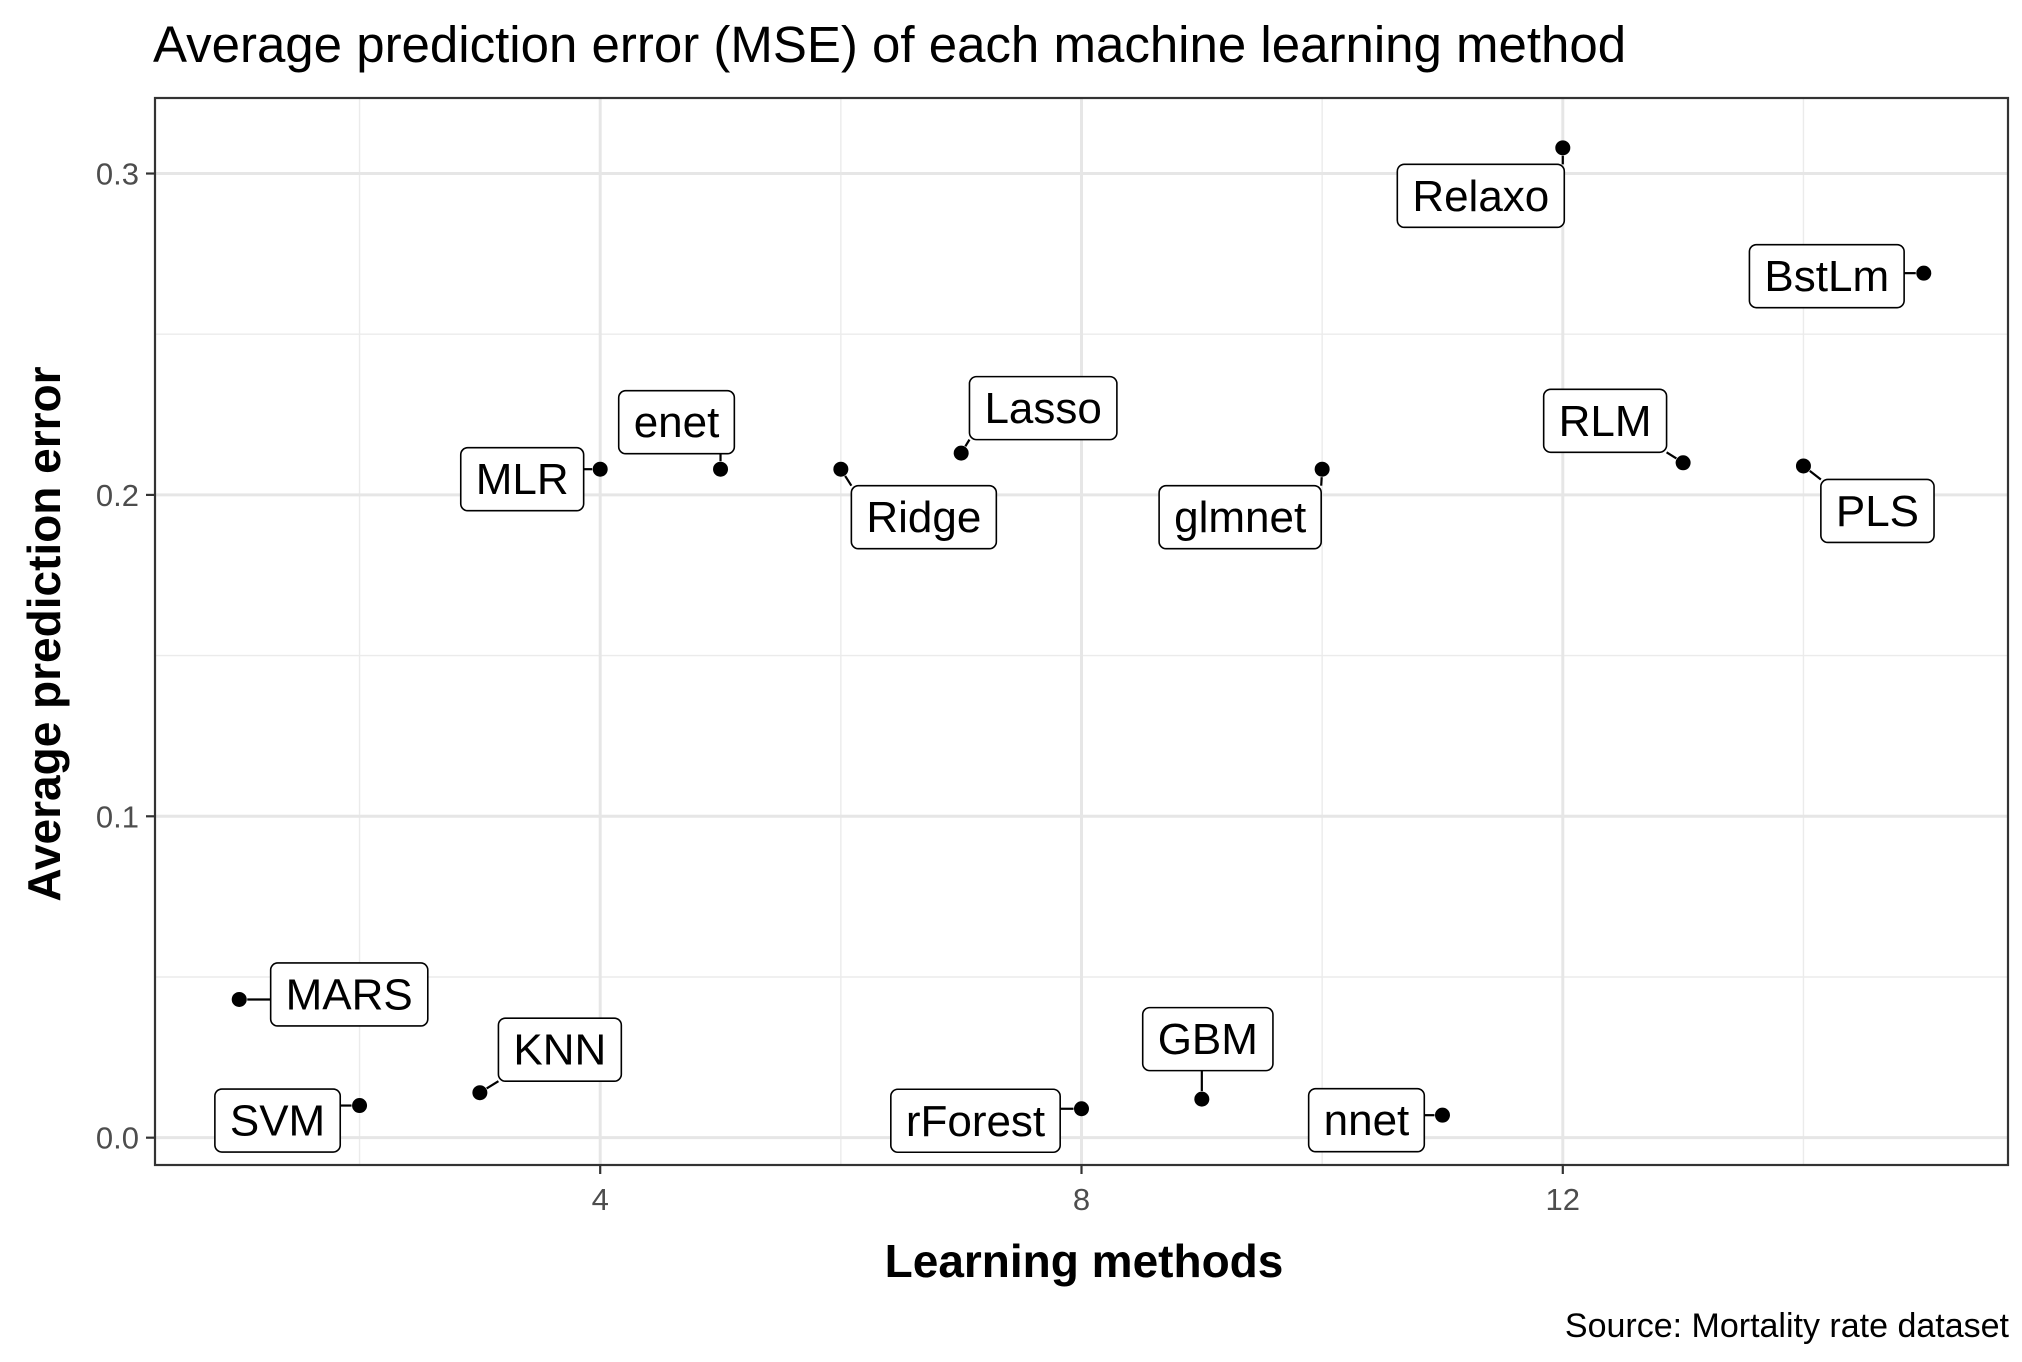 The width and height of the screenshot is (2022, 1362). I want to click on point-label: PLS, so click(1872, 507).